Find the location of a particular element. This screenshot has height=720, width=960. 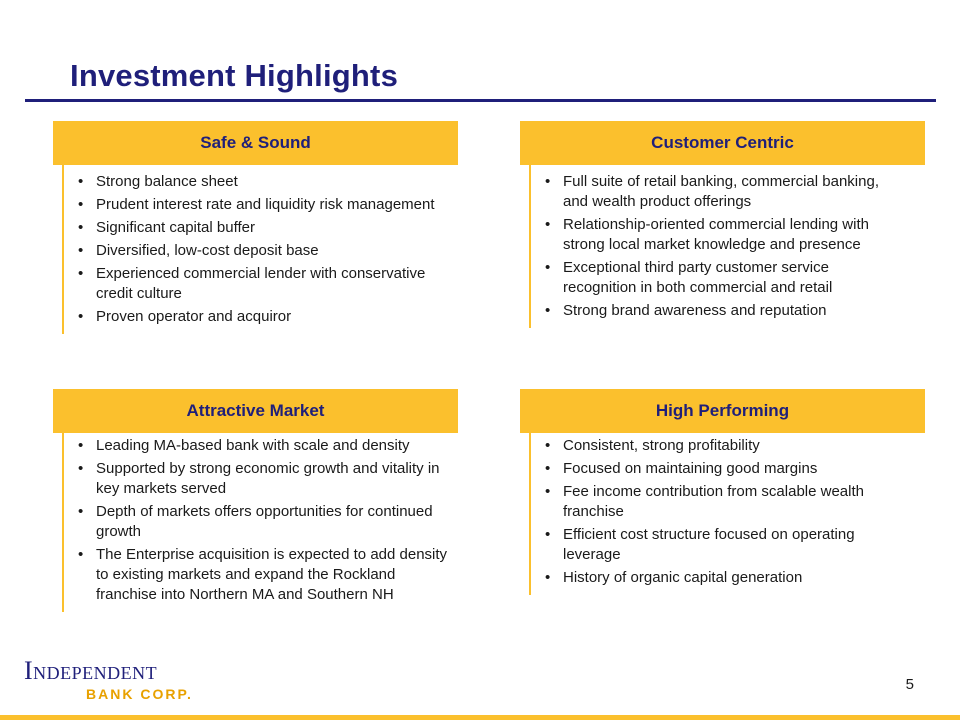

list-item: • Focused on maintaining good margins is located at coordinates (728, 469).